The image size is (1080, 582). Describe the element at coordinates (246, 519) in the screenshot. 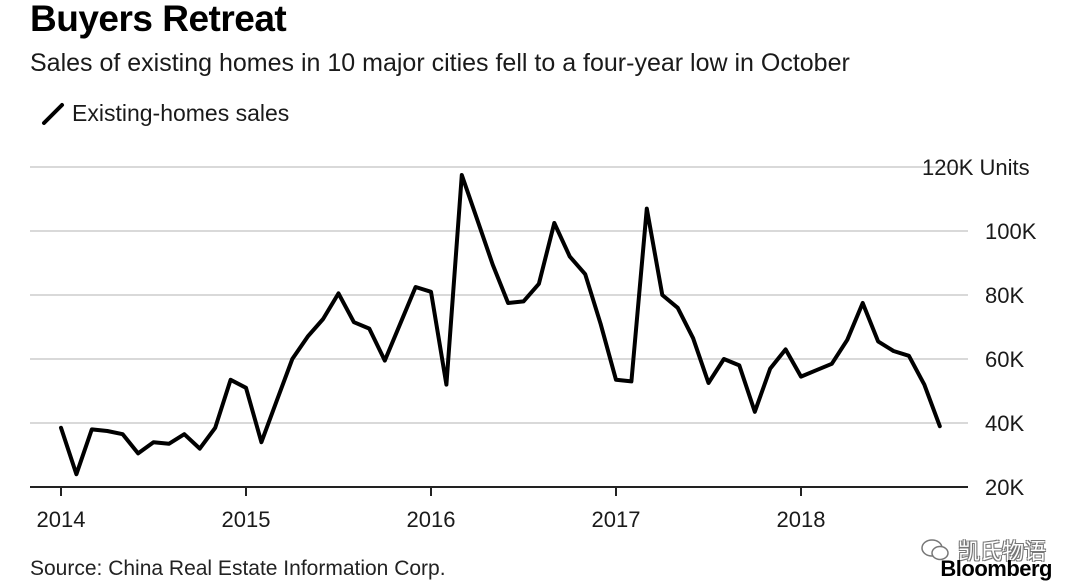

I see `x-tick-label: 2015` at that location.